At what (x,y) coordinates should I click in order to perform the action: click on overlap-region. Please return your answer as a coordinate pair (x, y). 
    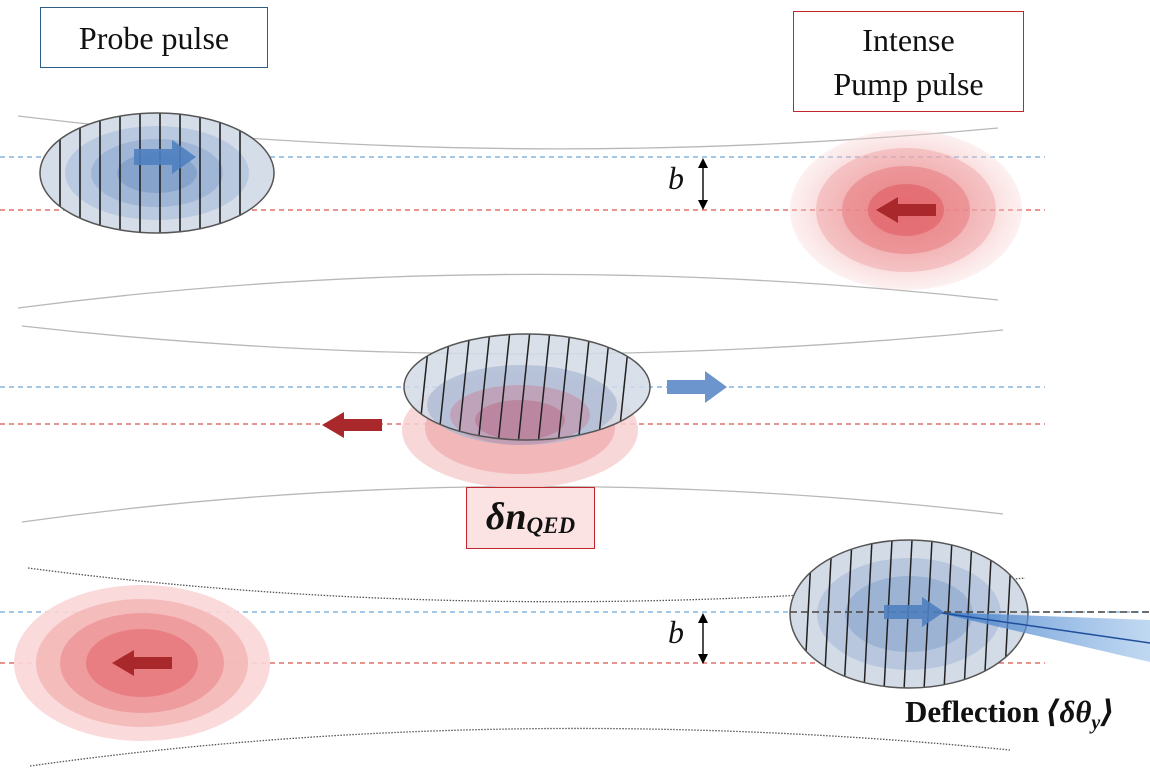
    Looking at the image, I should click on (526, 410).